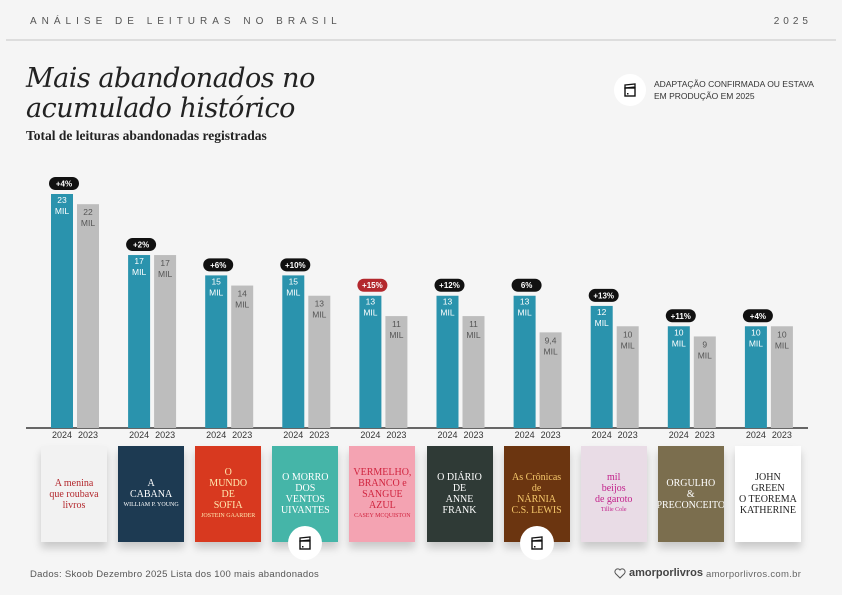 The image size is (842, 595). Describe the element at coordinates (613, 499) in the screenshot. I see `book-cover-text: de garoto` at that location.